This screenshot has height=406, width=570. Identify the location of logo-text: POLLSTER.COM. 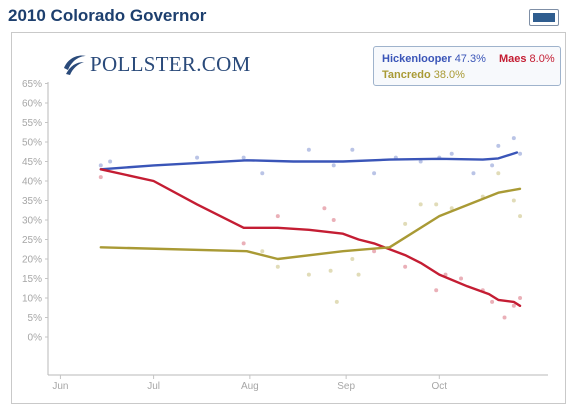
(170, 63).